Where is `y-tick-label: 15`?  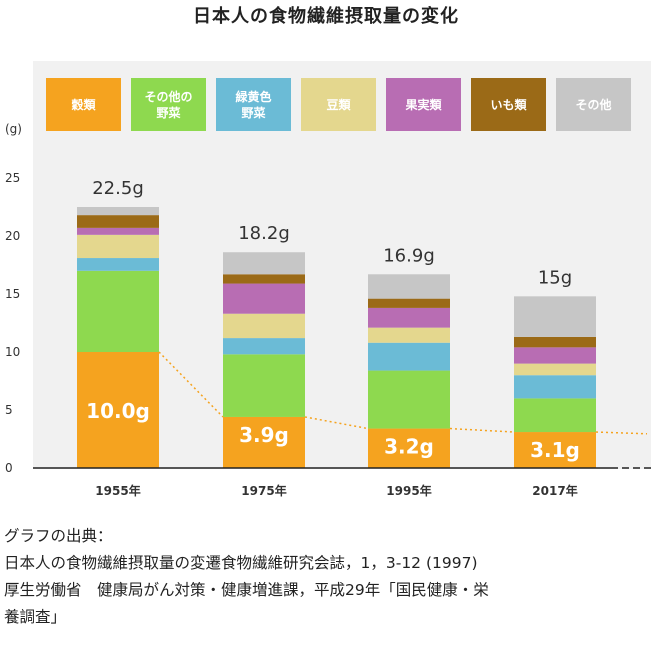 y-tick-label: 15 is located at coordinates (12, 294).